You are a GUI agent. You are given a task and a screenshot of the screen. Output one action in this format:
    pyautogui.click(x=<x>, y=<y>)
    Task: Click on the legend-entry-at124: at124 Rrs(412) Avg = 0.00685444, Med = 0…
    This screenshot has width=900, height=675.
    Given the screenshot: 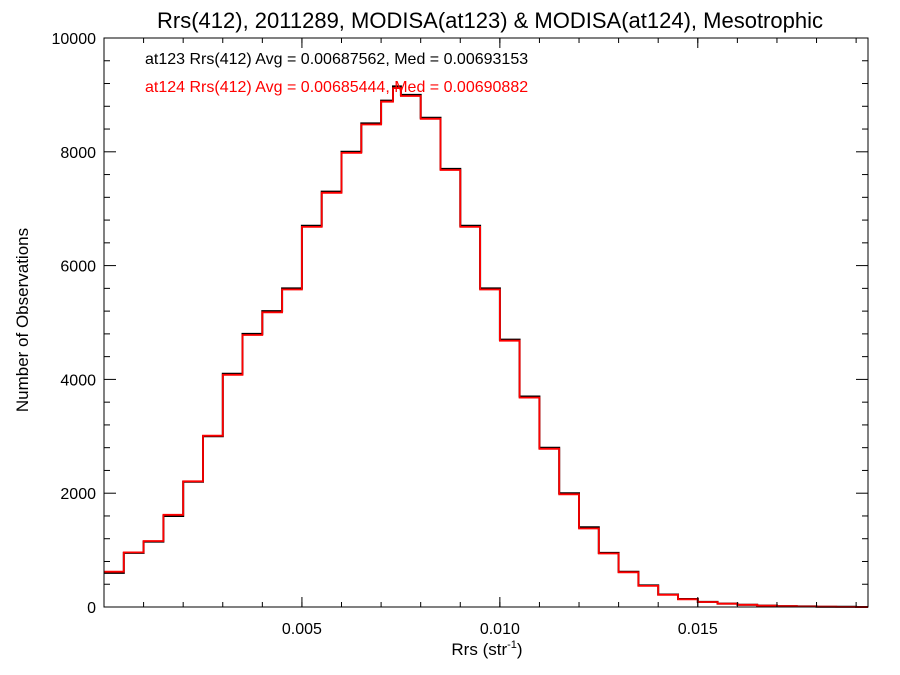 What is the action you would take?
    pyautogui.click(x=336, y=87)
    